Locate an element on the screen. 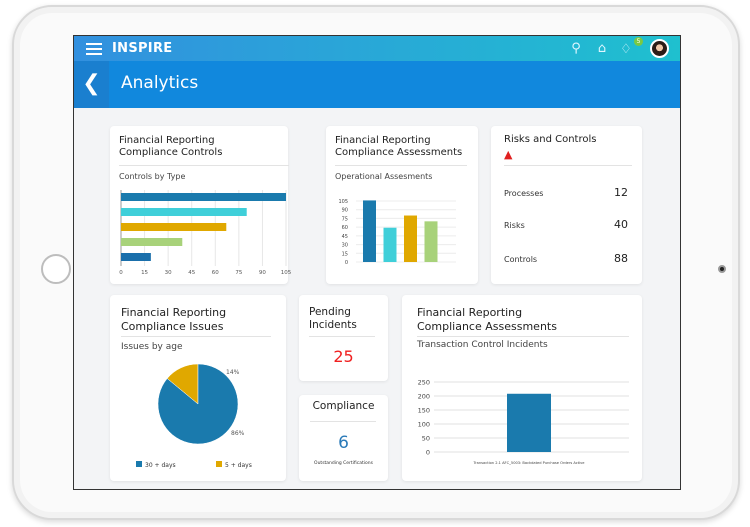  y-tick-label: 50 is located at coordinates (426, 439).